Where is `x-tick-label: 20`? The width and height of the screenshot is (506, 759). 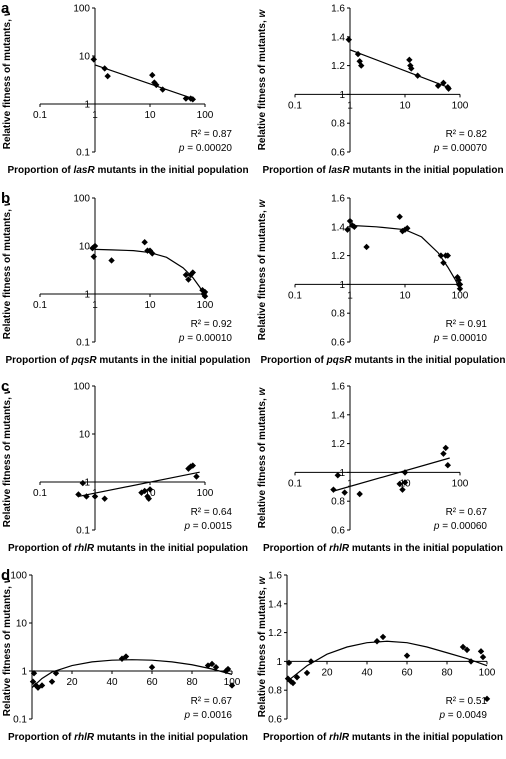 x-tick-label: 20 is located at coordinates (327, 672).